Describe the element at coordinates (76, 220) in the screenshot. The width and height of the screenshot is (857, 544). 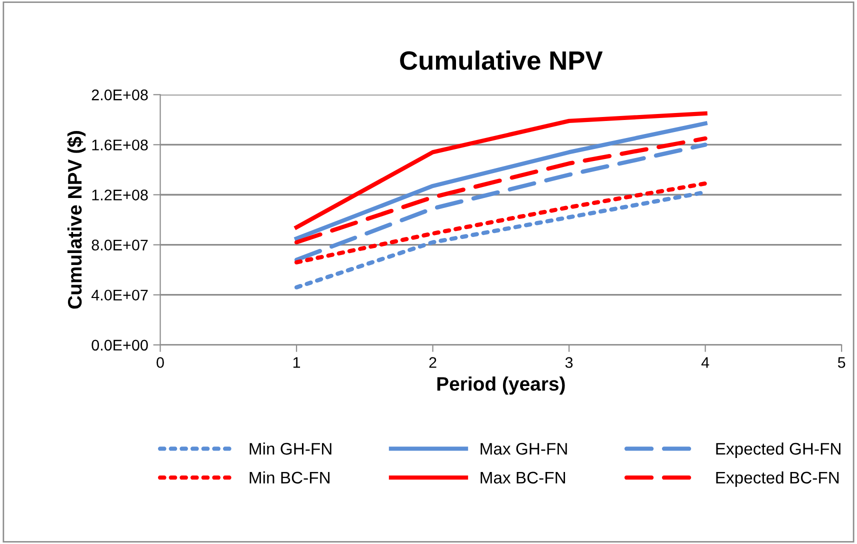
I see `y-axis-title: Cumulative NPV ($)` at that location.